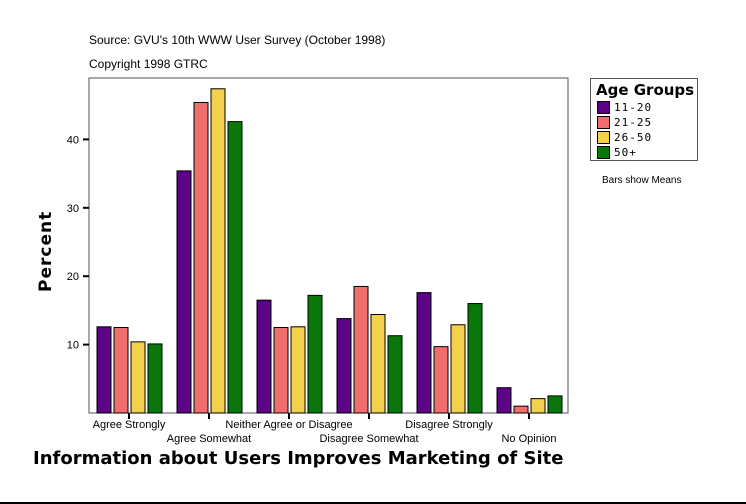  What do you see at coordinates (155, 378) in the screenshot?
I see `bar-50+-0` at bounding box center [155, 378].